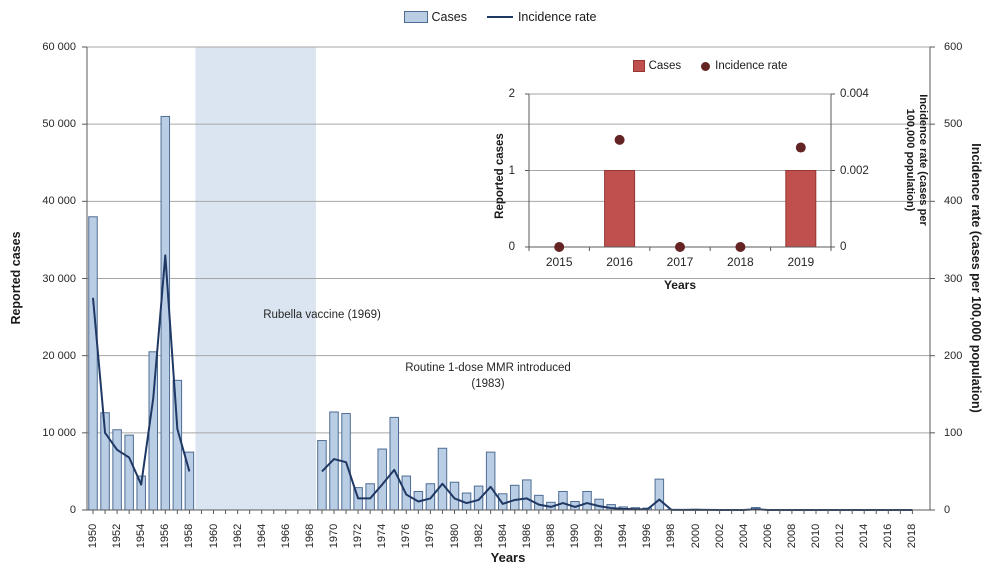 Image resolution: width=1000 pixels, height=584 pixels. What do you see at coordinates (117, 536) in the screenshot?
I see `x-tick-label-1952: 1952` at bounding box center [117, 536].